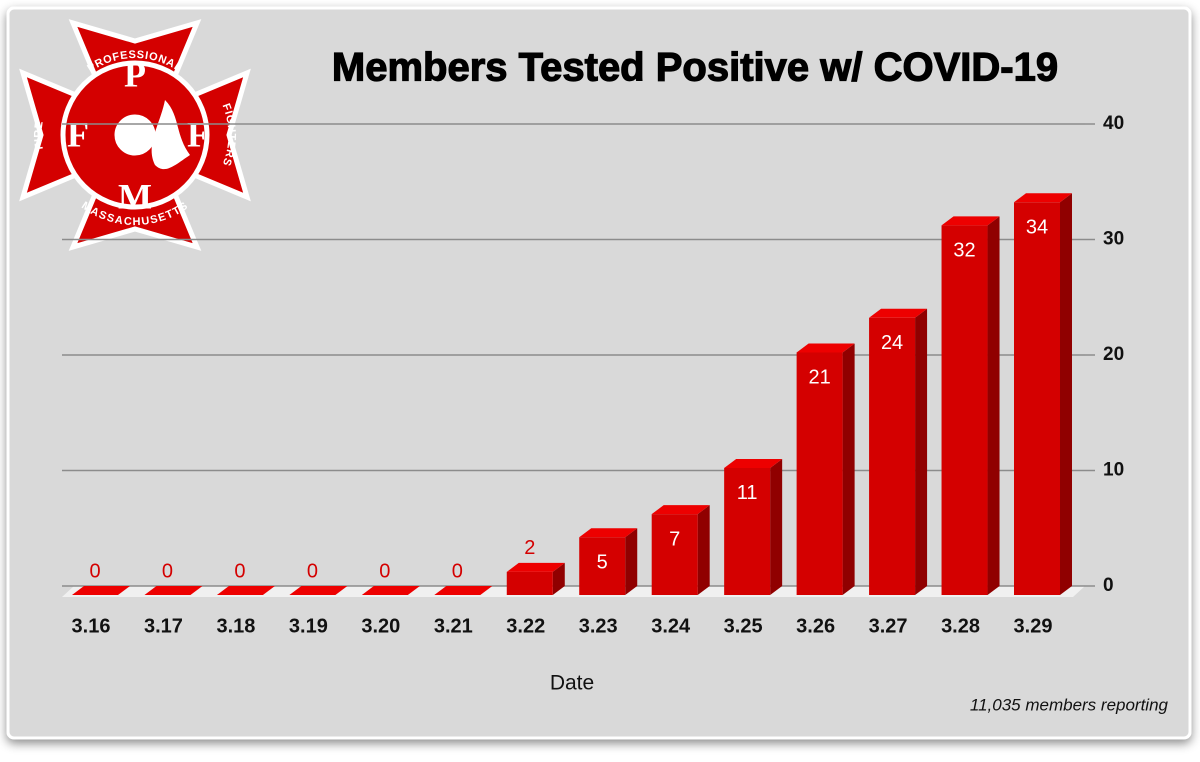  Describe the element at coordinates (598, 626) in the screenshot. I see `x-tick-label: 3.23` at that location.